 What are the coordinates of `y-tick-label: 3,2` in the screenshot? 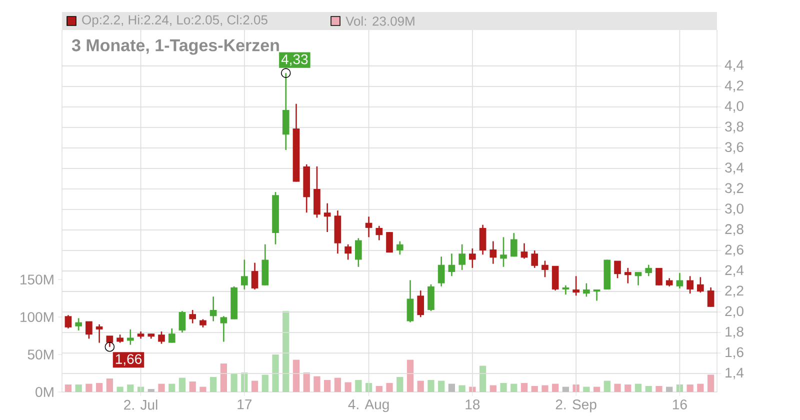 It's located at (734, 189).